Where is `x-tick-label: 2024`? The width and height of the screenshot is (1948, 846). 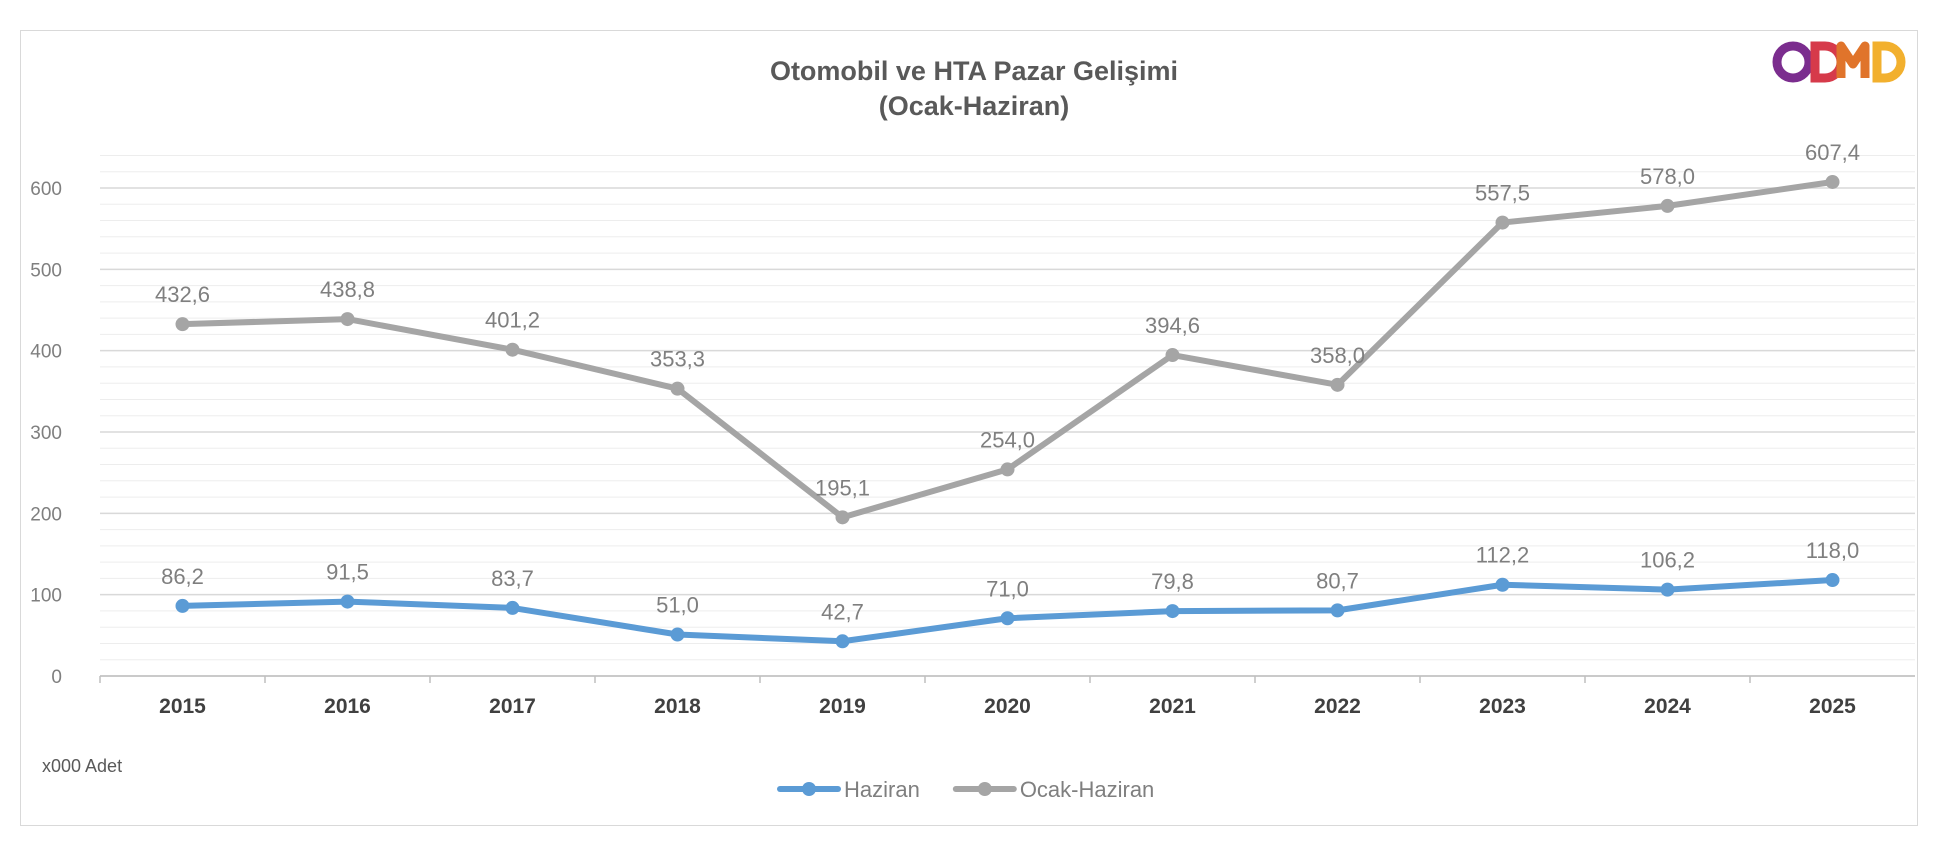 x-tick-label: 2024 is located at coordinates (1667, 706).